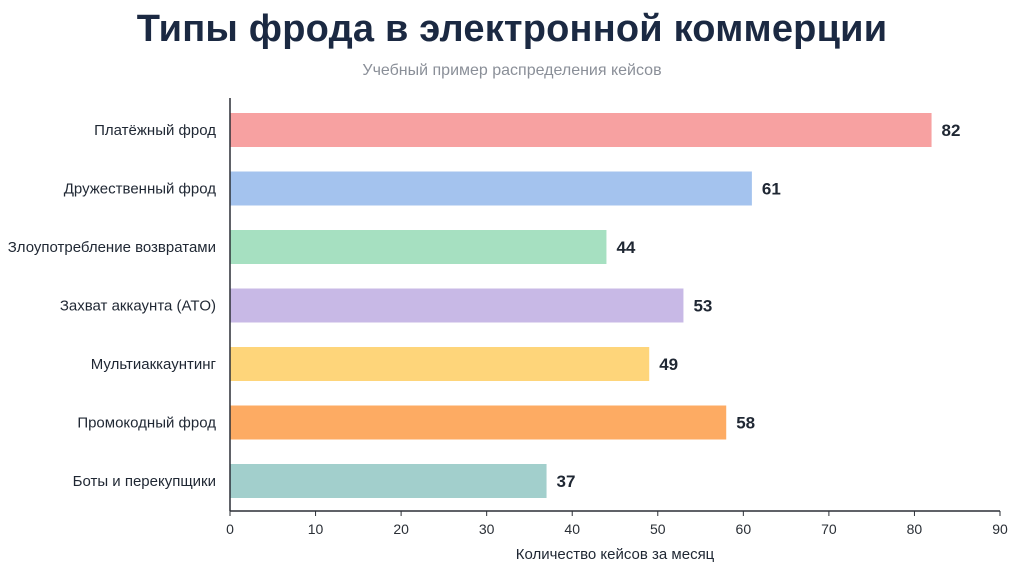 The image size is (1024, 576). I want to click on x-axis-title: Количество кейсов за месяц, so click(615, 554).